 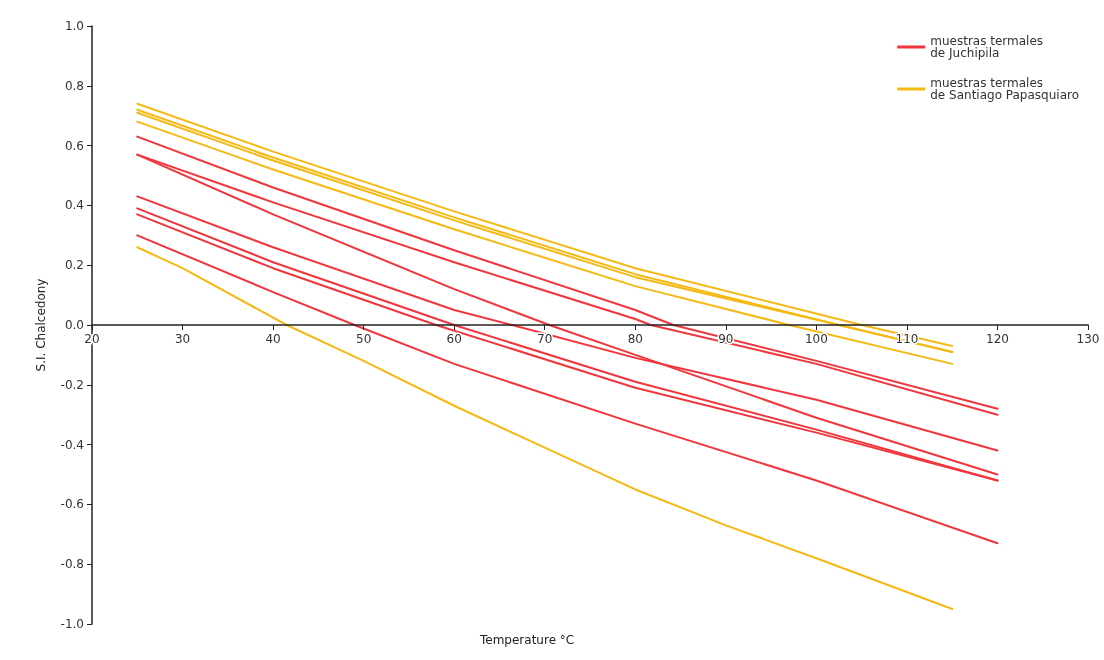 What do you see at coordinates (74, 265) in the screenshot?
I see `y-tick-label: 0.2` at bounding box center [74, 265].